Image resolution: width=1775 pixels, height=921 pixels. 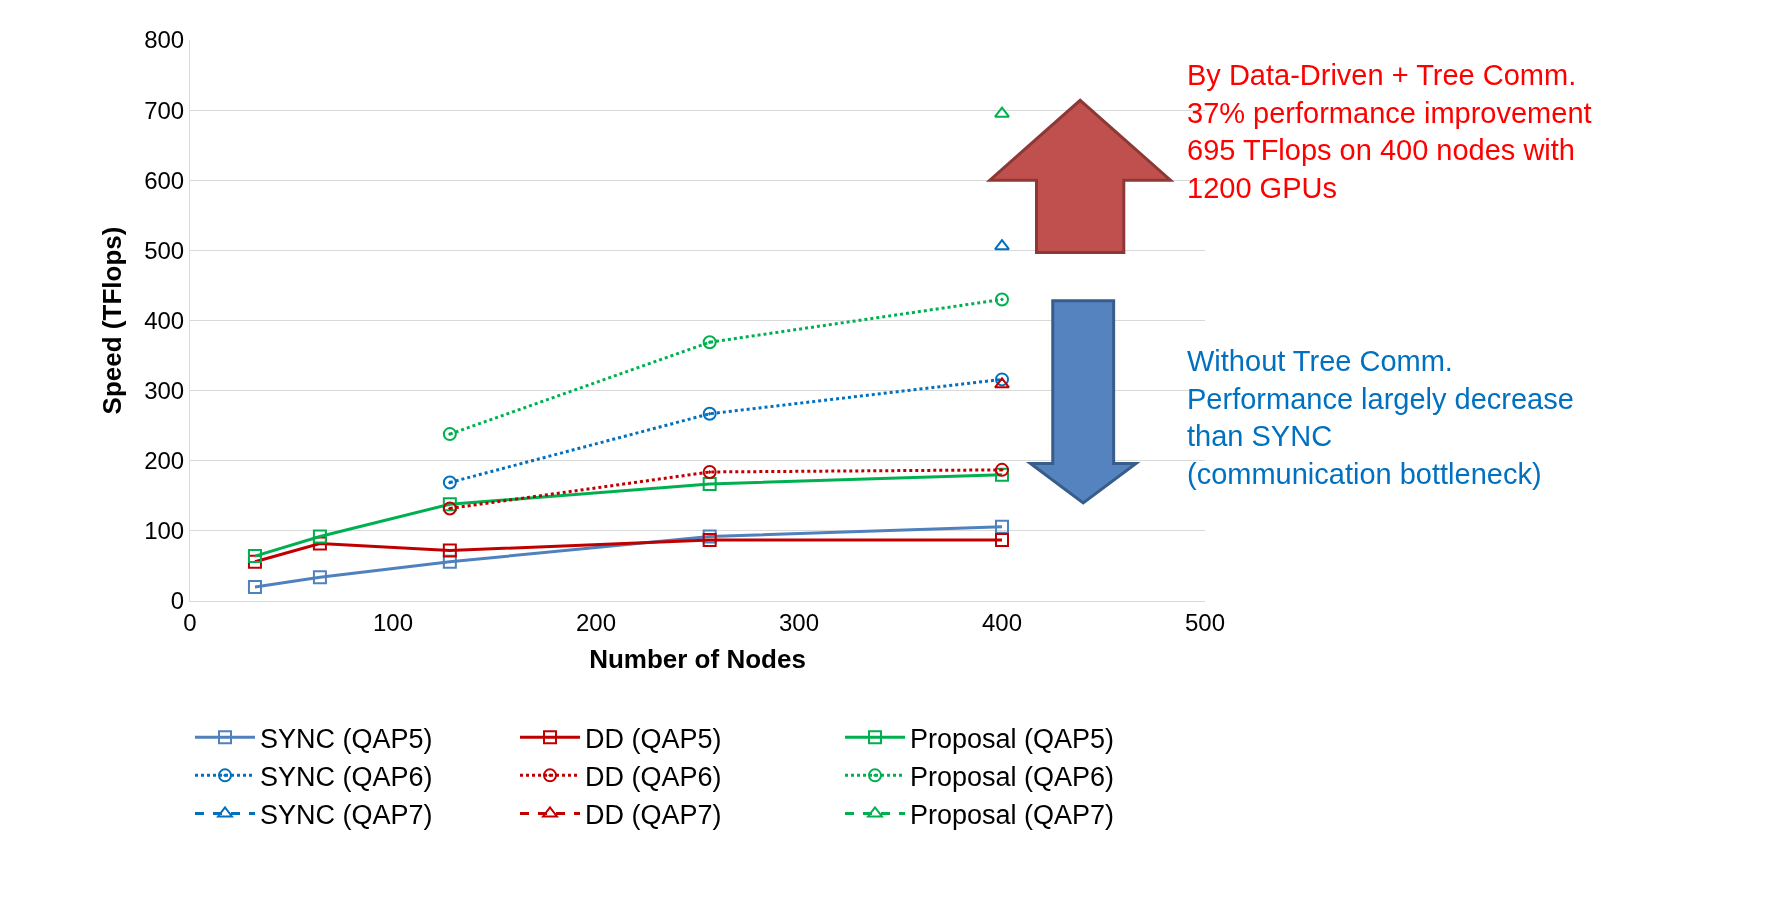 I want to click on y-tick-label: 100, so click(x=164, y=531).